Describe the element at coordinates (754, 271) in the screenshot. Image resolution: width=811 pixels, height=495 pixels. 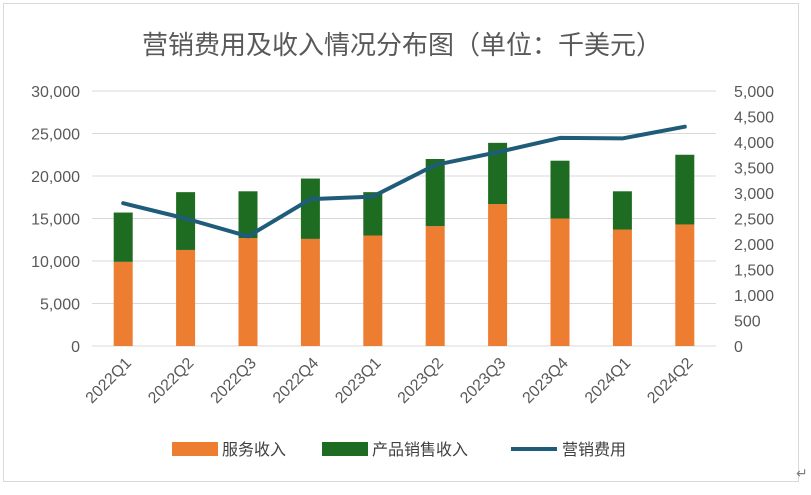
I see `right-tick-label: 1,500` at that location.